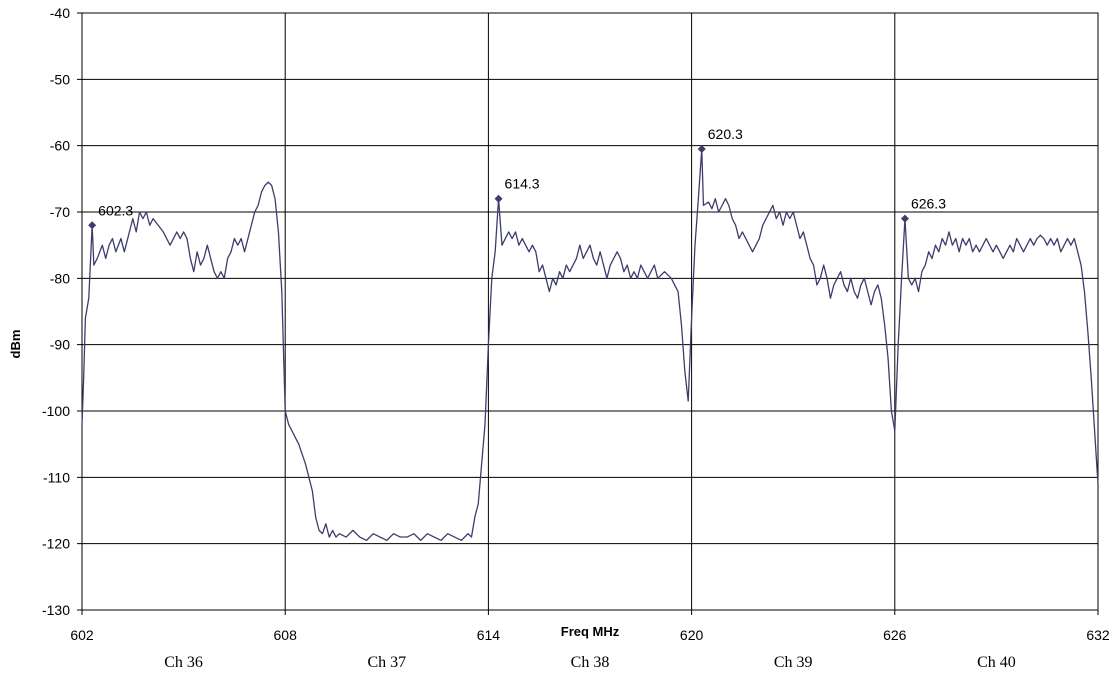  Describe the element at coordinates (60, 278) in the screenshot. I see `y-tick-label: -80` at that location.